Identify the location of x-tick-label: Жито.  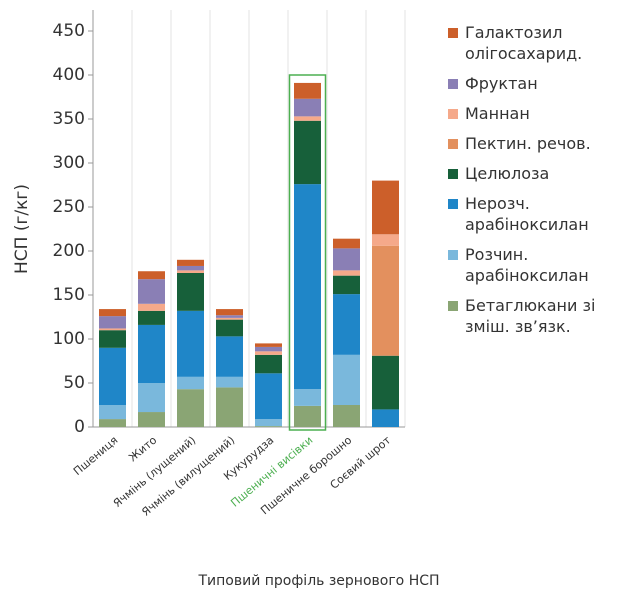
(142, 448).